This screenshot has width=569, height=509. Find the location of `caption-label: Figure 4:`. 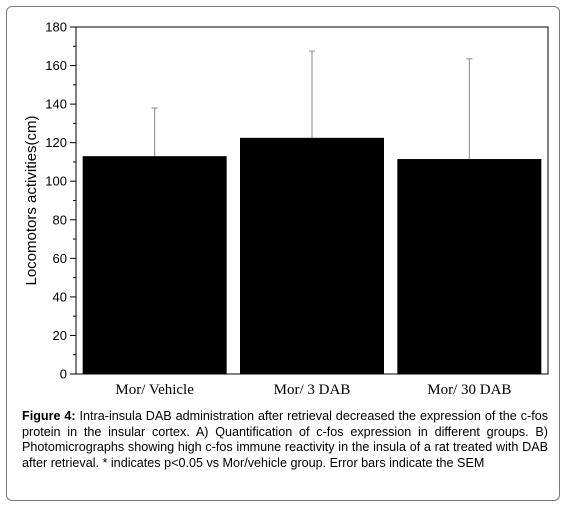

caption-label: Figure 4: is located at coordinates (49, 416).